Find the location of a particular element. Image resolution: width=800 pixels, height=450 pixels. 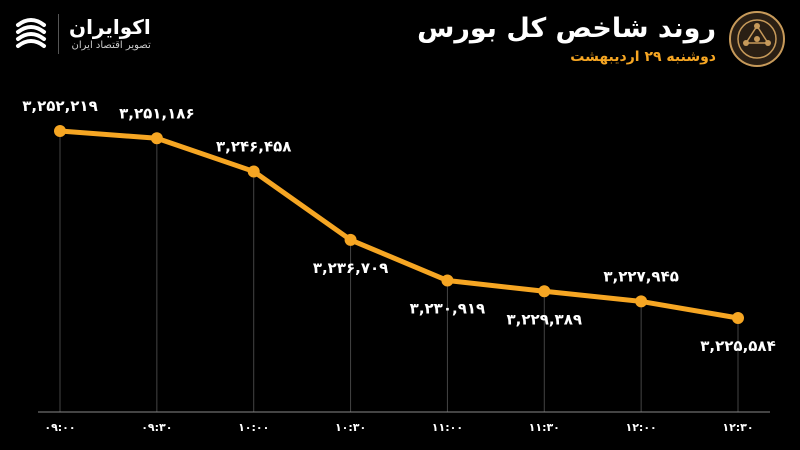

data-label: ۳,۲۲۵,۵۸۴ is located at coordinates (737, 346).